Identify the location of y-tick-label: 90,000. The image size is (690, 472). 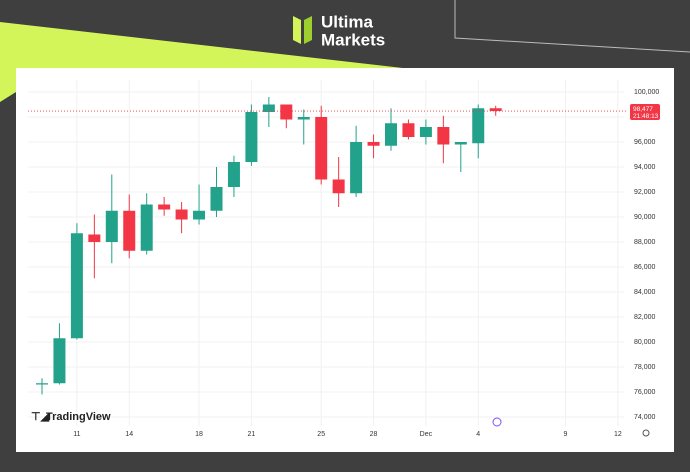
(645, 217).